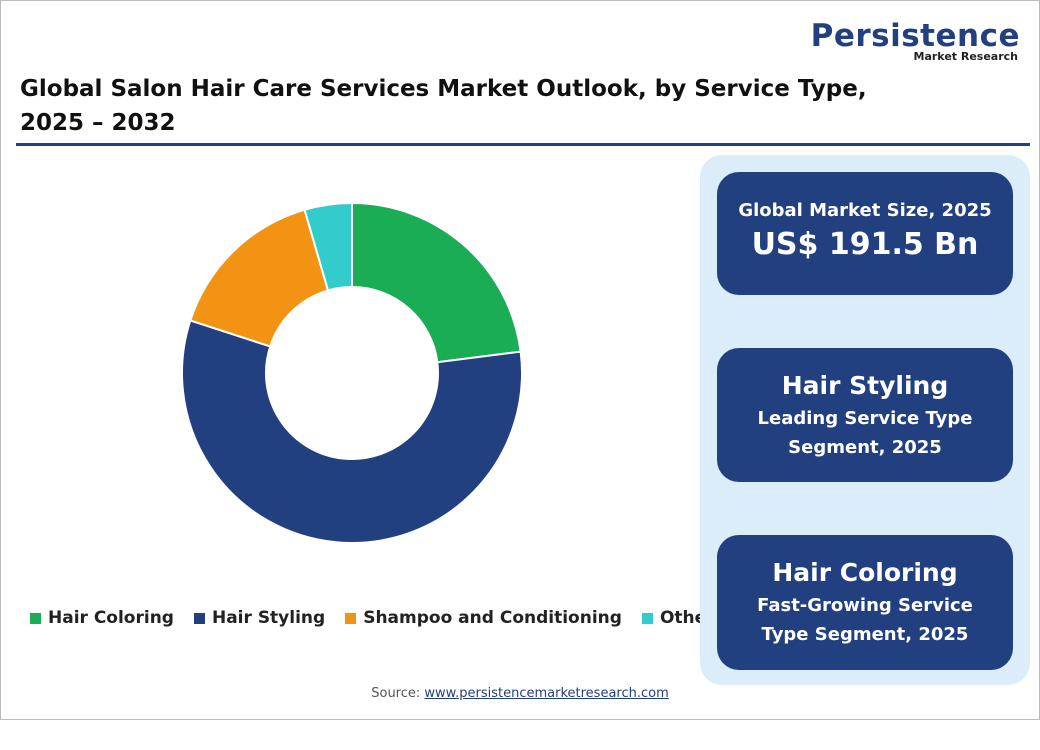 This screenshot has height=750, width=1040. I want to click on title: 2025 – 2032, so click(98, 123).